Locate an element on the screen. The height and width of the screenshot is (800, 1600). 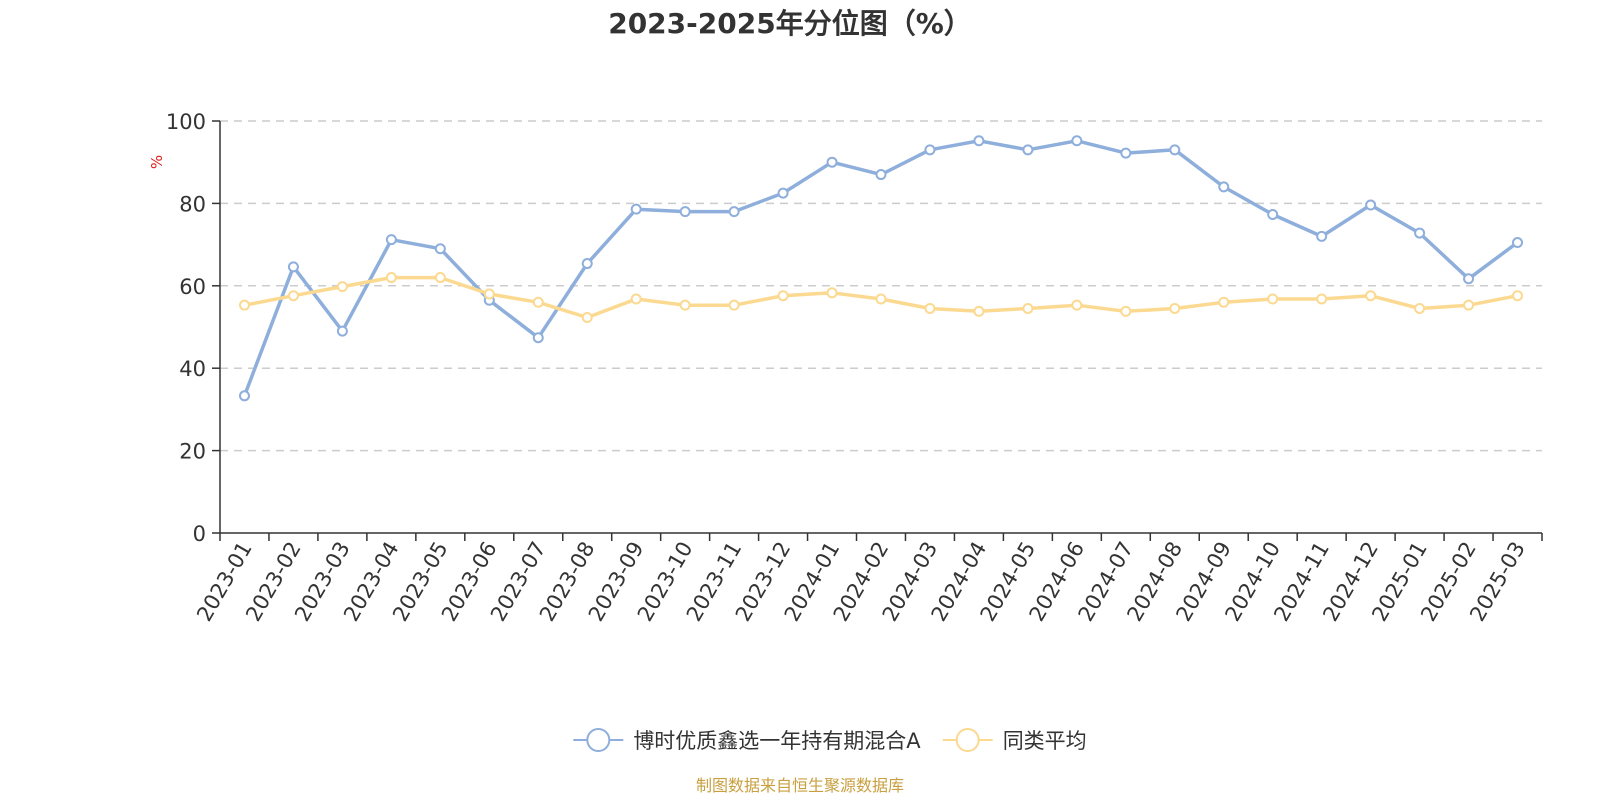
y-tick-labels: 0 20 40 60 80 100 is located at coordinates (186, 328).